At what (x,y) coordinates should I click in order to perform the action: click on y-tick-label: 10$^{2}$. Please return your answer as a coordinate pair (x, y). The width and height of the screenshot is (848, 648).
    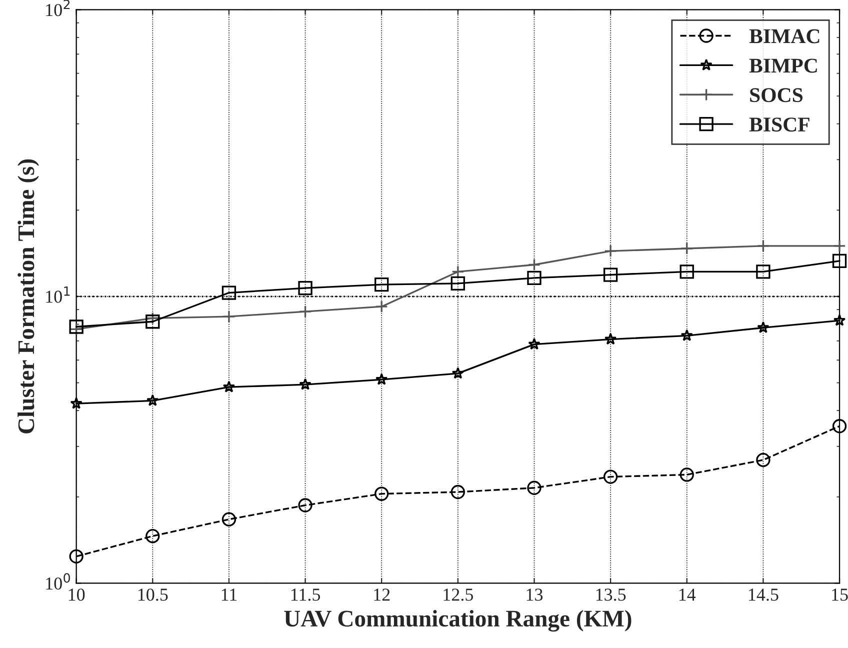
    Looking at the image, I should click on (58, 8).